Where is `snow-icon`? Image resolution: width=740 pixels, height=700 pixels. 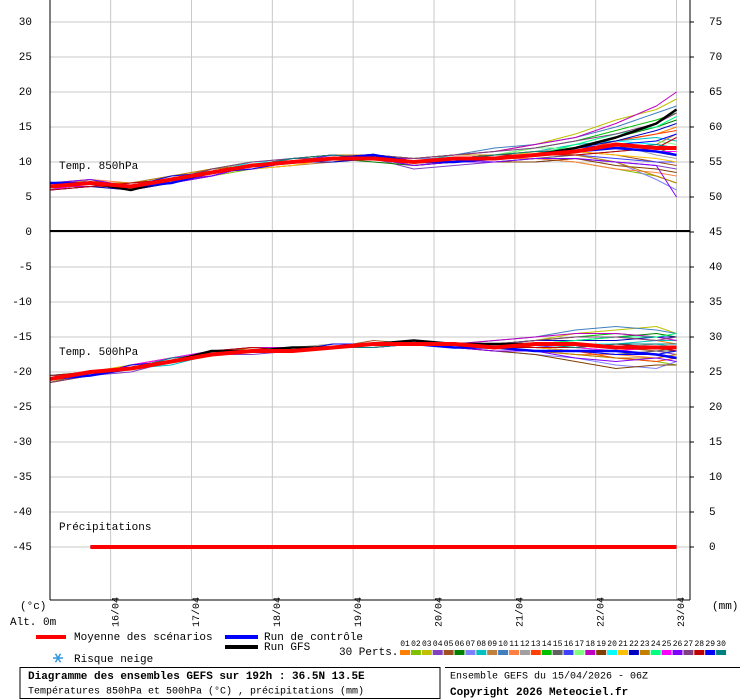
snow-icon is located at coordinates (58, 658).